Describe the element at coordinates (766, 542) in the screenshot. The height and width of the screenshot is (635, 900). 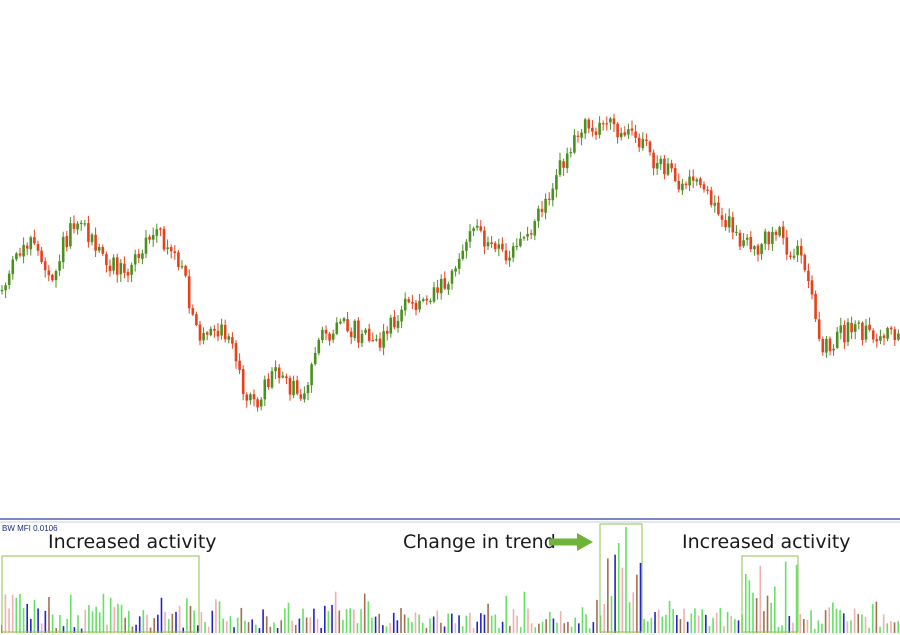
I see `annotation-increased-activity-right: Increased activity` at that location.